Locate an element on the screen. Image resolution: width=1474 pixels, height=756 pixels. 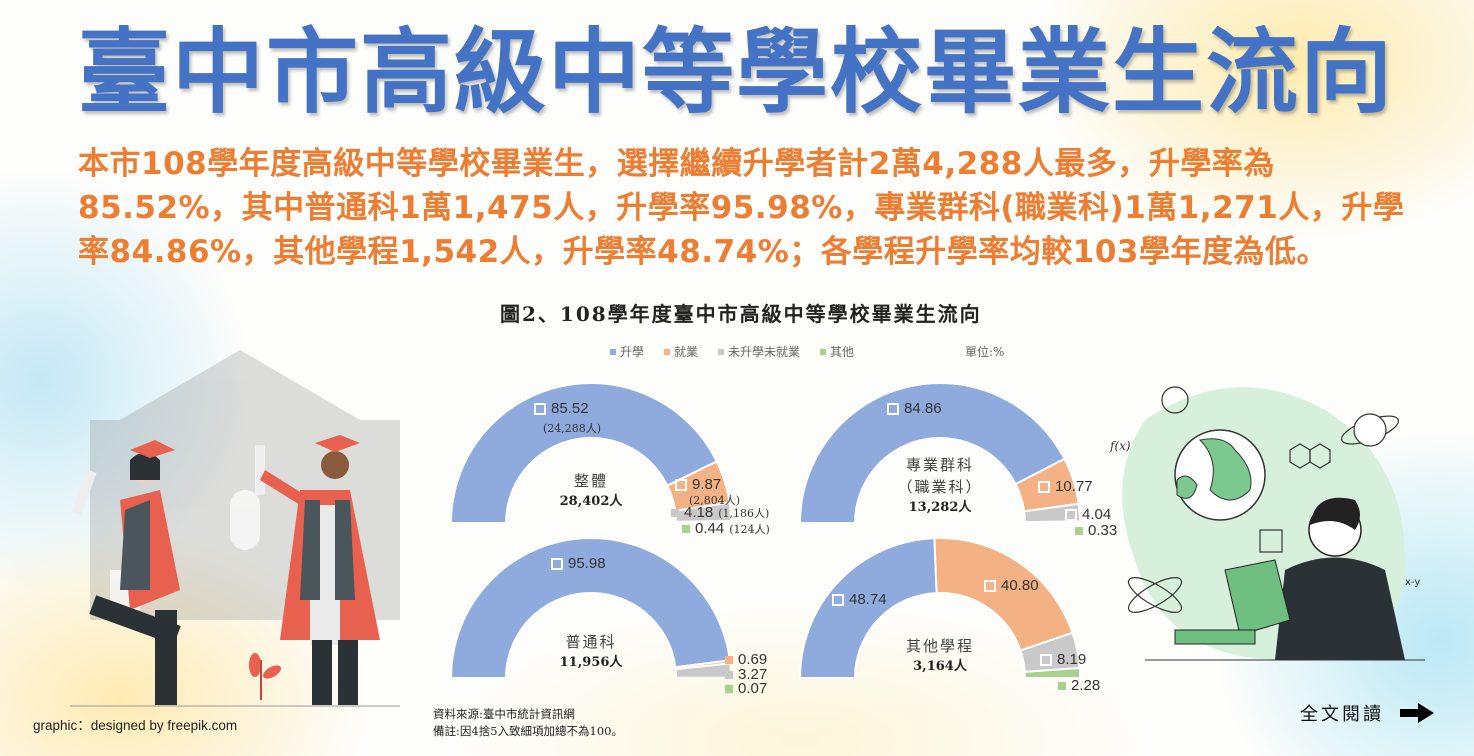
legend-label-neither: 未升學未就業 is located at coordinates (764, 352).